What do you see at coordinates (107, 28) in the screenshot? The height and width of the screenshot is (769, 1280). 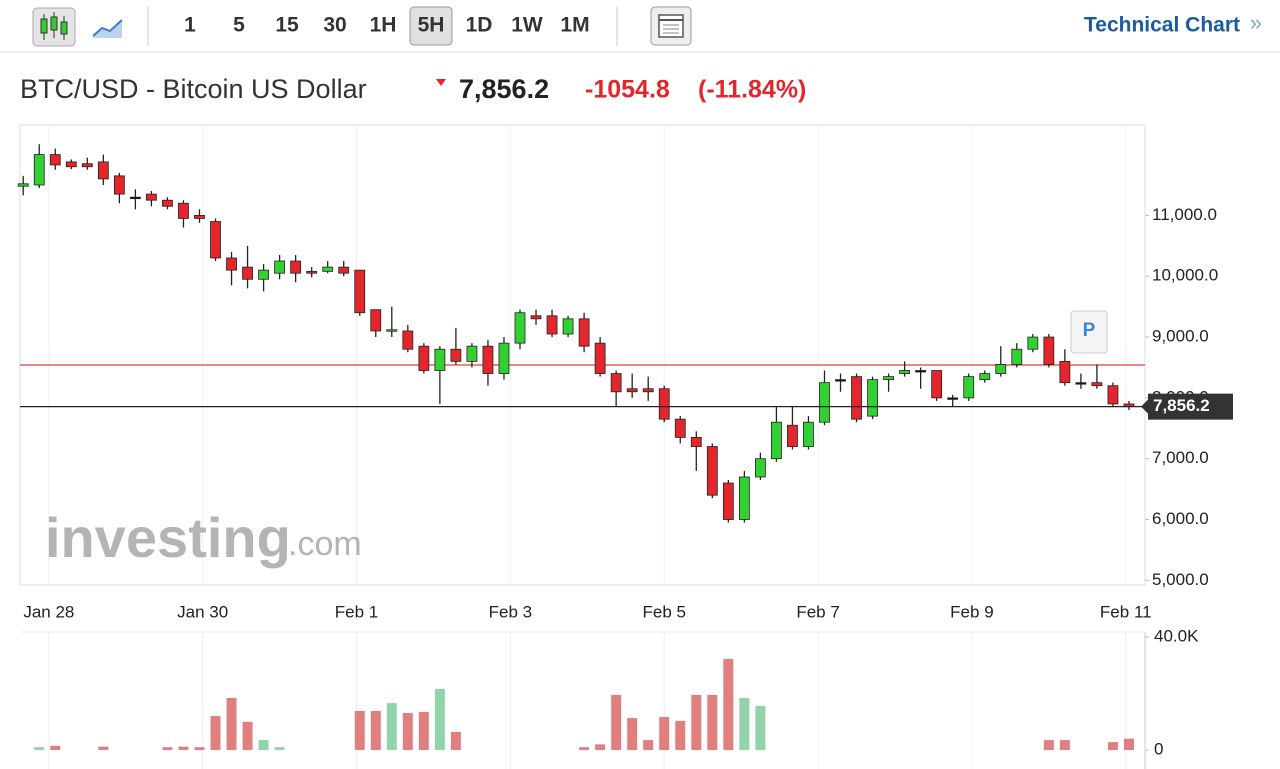 I see `line-icon` at bounding box center [107, 28].